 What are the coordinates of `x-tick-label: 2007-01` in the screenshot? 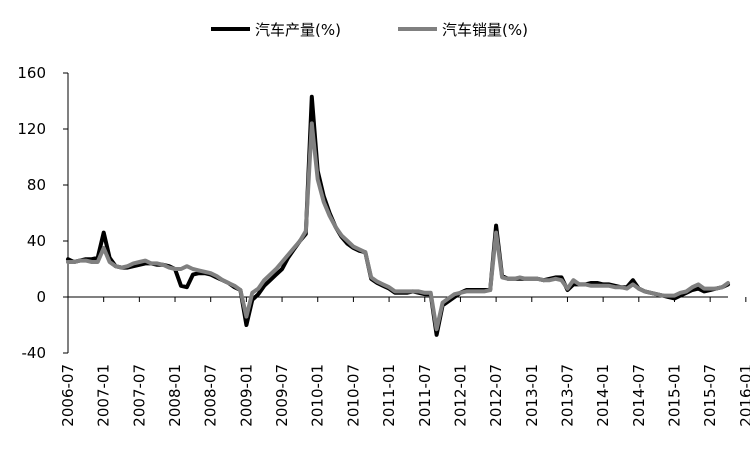 It's located at (104, 395).